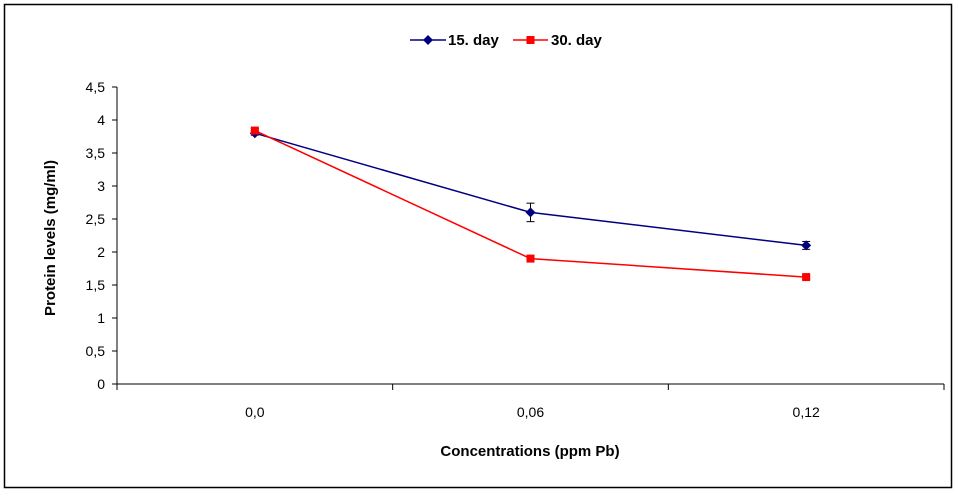  Describe the element at coordinates (96, 153) in the screenshot. I see `y-tick-label: 3,5` at that location.